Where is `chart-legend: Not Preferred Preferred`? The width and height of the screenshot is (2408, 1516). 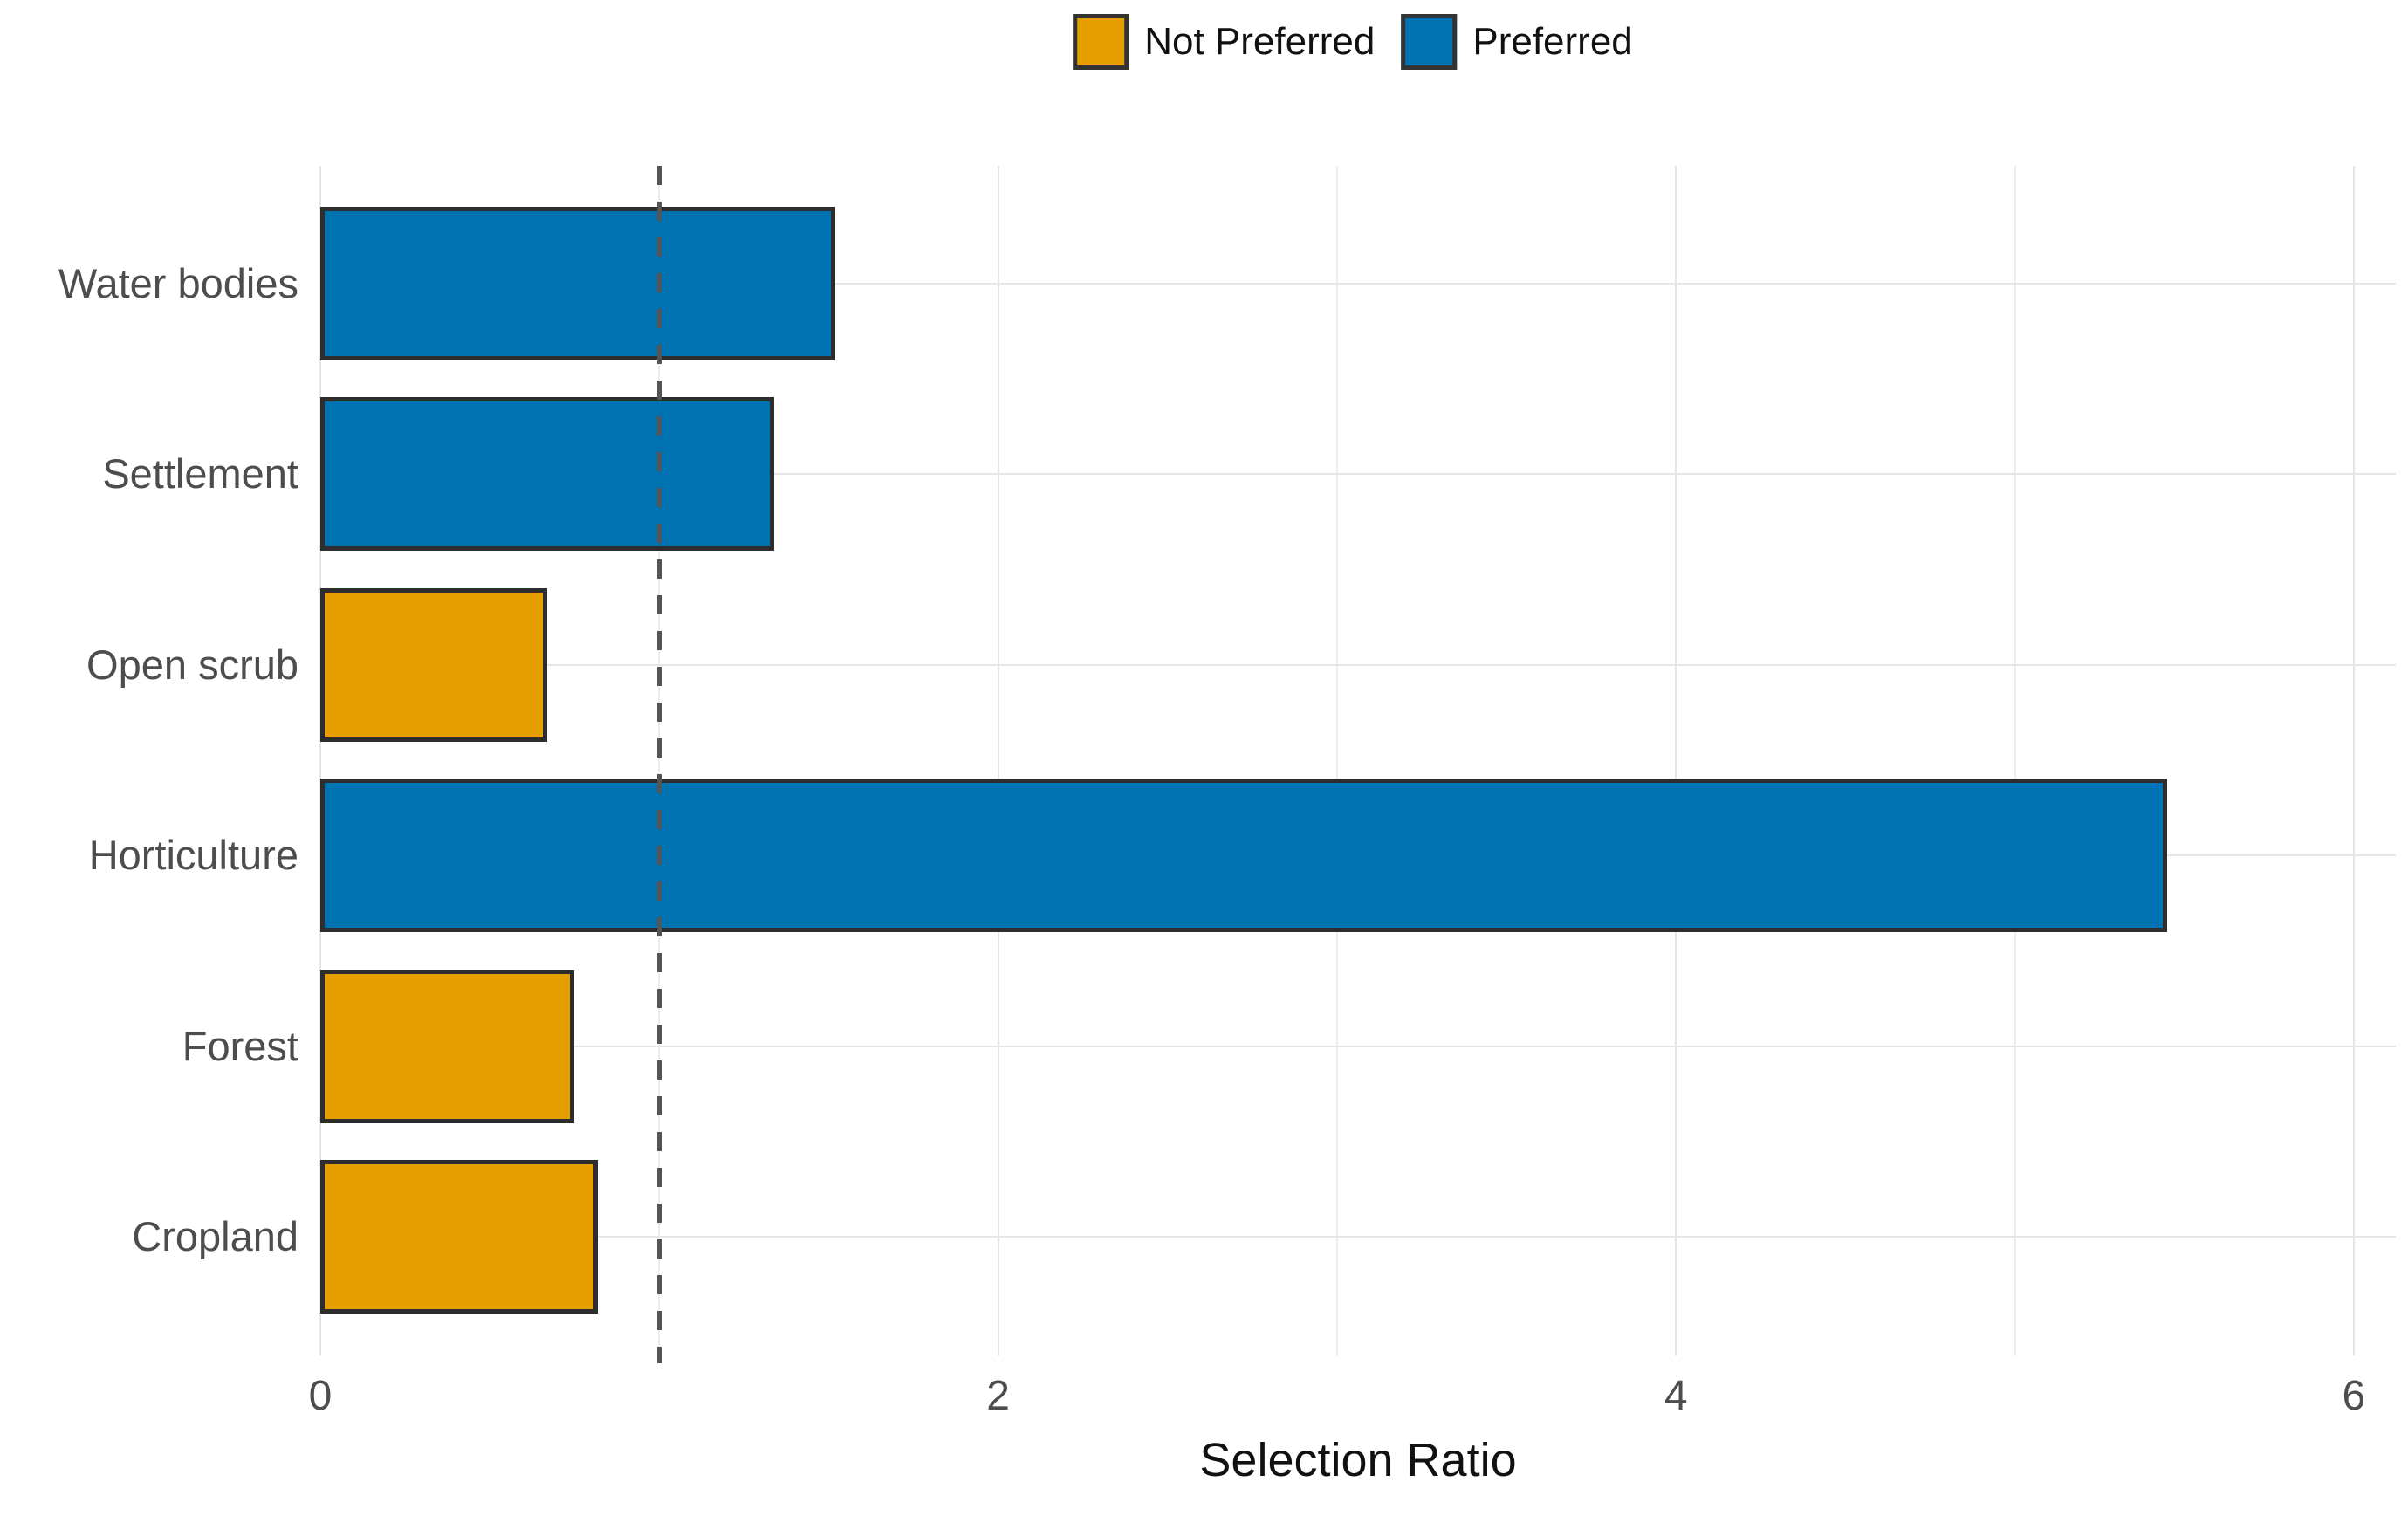
chart-legend: Not Preferred Preferred is located at coordinates (1353, 42).